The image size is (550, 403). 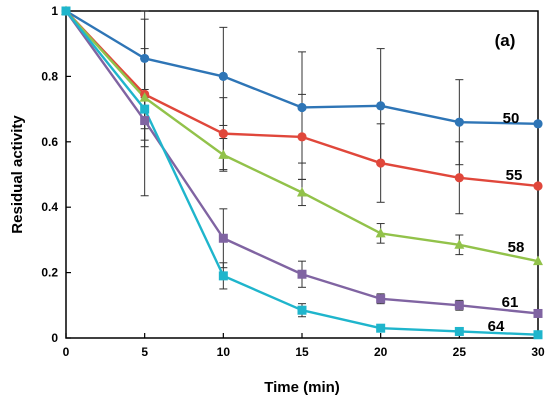 I want to click on x-tick-label: 30, so click(x=538, y=352).